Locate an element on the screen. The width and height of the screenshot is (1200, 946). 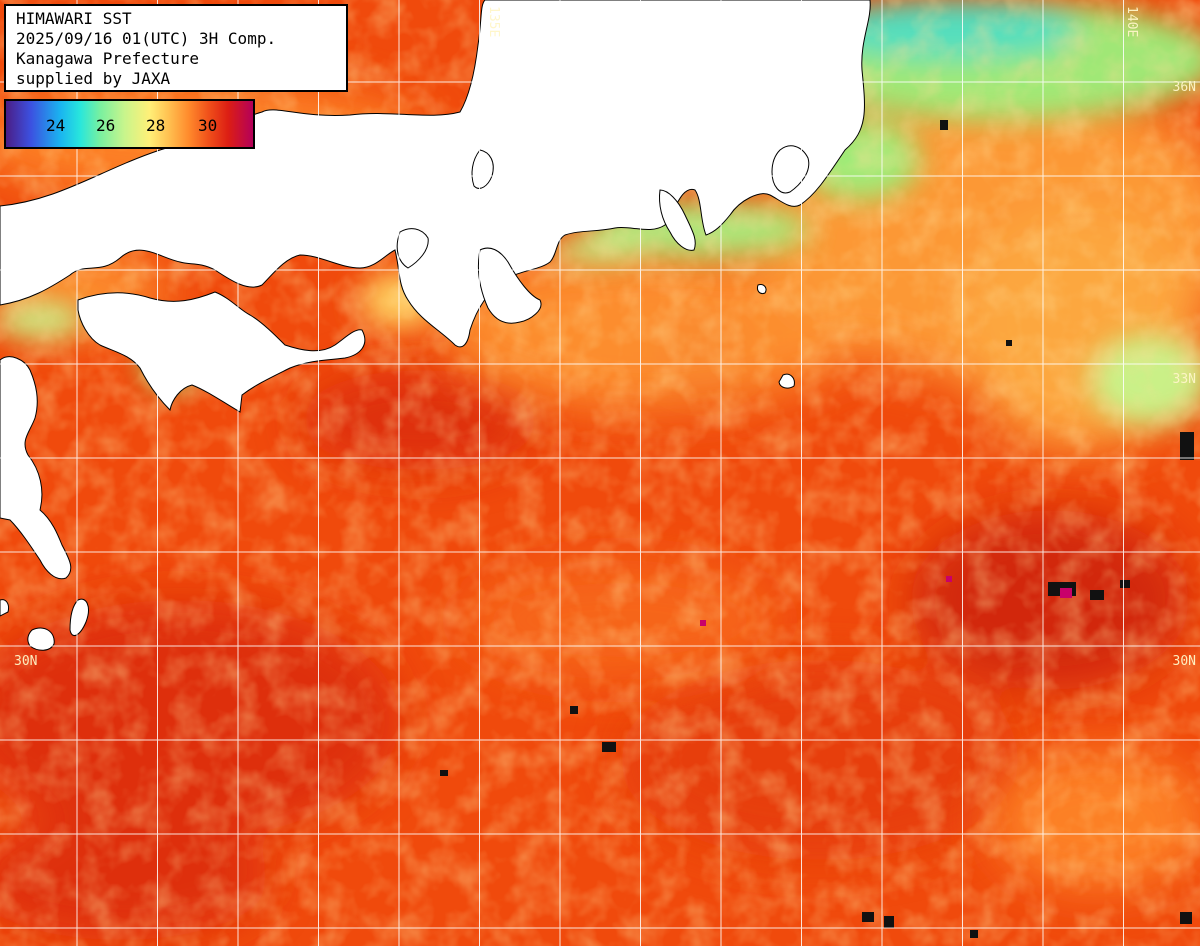
lat-label-36n: 36N is located at coordinates (1184, 87).